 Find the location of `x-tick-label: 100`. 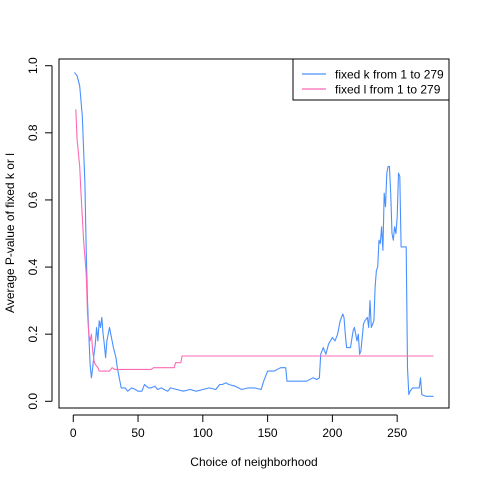

x-tick-label: 100 is located at coordinates (203, 433).